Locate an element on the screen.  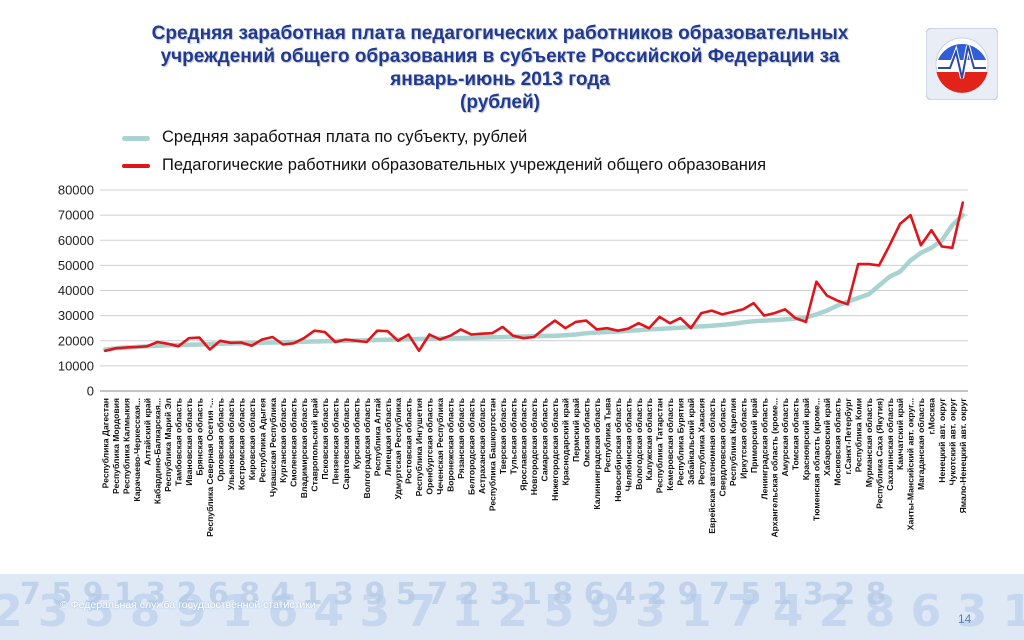
x-tick-label: Ивановская область is located at coordinates (189, 442).